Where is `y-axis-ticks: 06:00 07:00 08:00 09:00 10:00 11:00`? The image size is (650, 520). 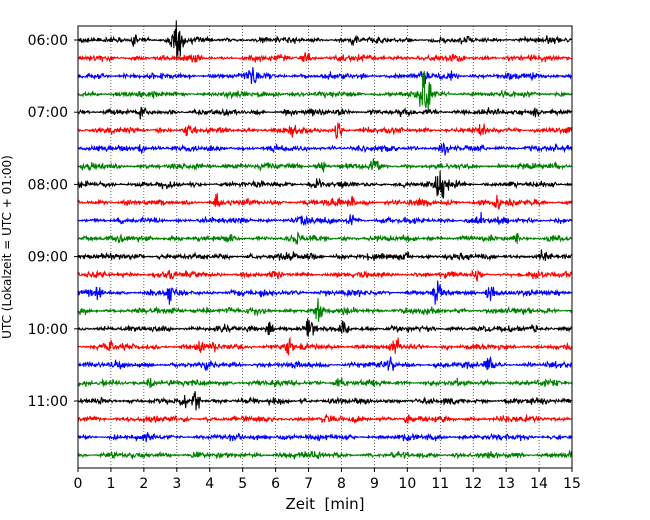
y-axis-ticks: 06:00 07:00 08:00 09:00 10:00 11:00 is located at coordinates (53, 221).